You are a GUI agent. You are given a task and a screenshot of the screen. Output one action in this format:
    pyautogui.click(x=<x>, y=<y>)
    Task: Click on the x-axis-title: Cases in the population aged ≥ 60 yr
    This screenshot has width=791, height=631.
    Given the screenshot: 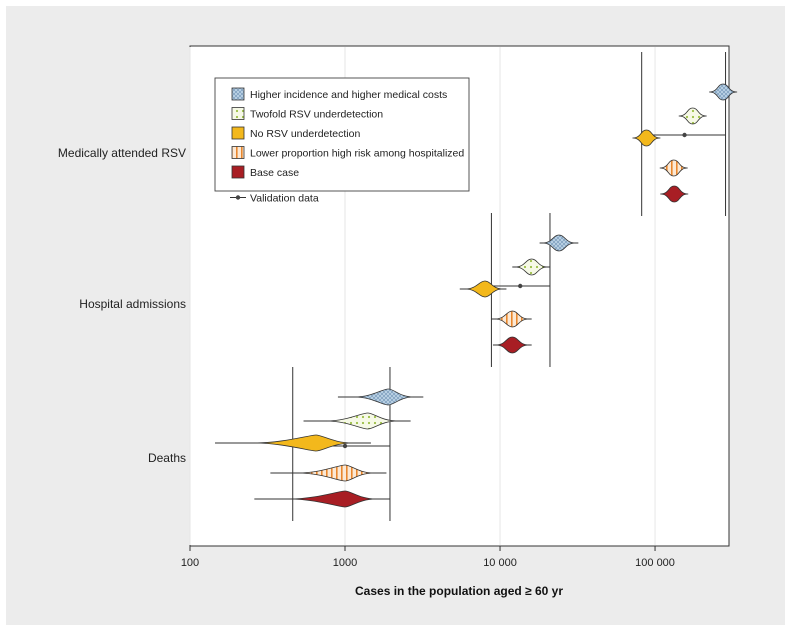 What is the action you would take?
    pyautogui.click(x=459, y=591)
    